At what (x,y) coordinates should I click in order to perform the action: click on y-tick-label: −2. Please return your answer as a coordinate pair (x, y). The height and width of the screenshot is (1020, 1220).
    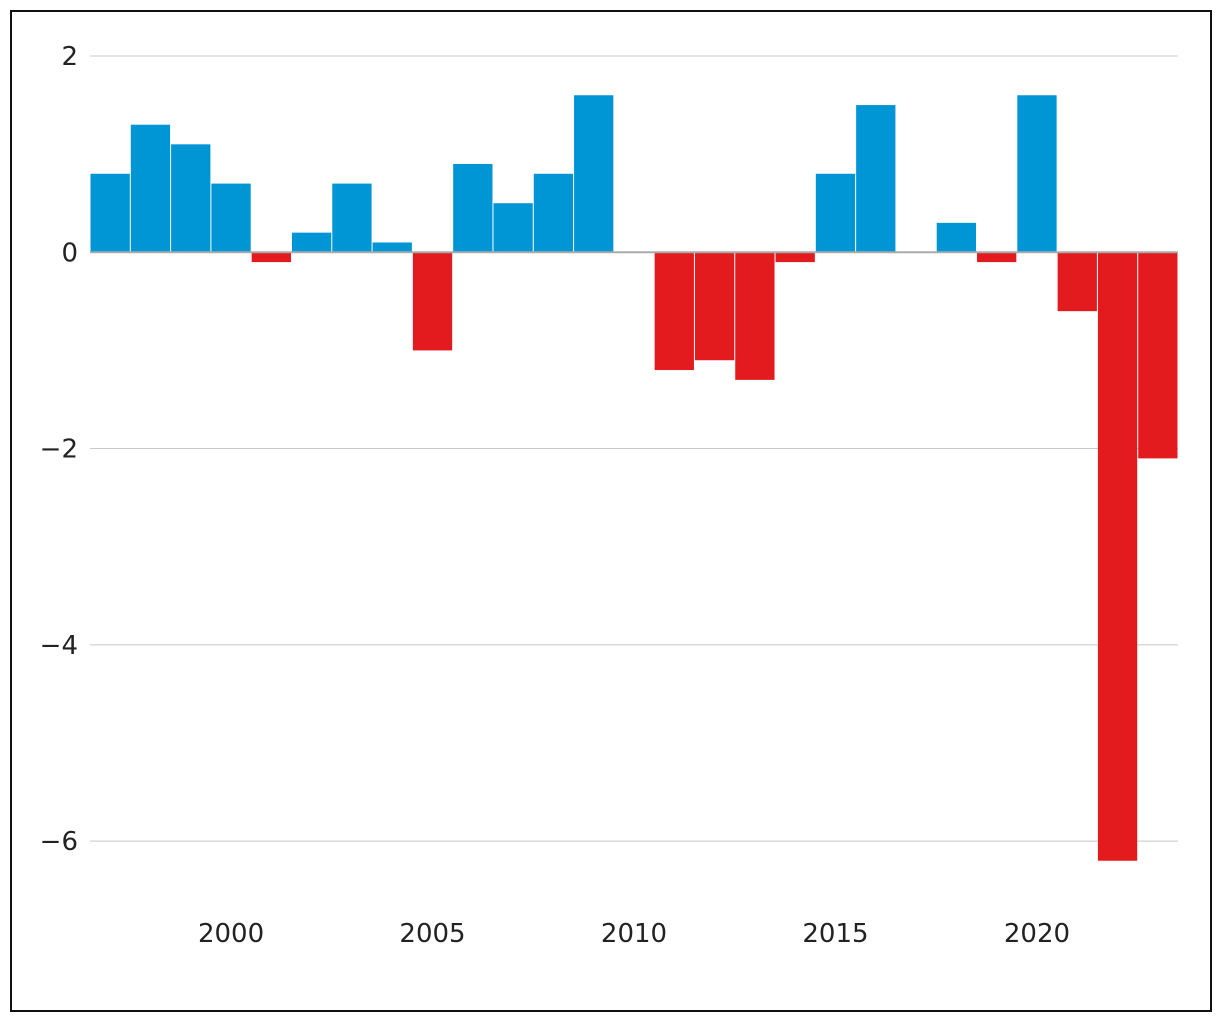
    Looking at the image, I should click on (59, 450).